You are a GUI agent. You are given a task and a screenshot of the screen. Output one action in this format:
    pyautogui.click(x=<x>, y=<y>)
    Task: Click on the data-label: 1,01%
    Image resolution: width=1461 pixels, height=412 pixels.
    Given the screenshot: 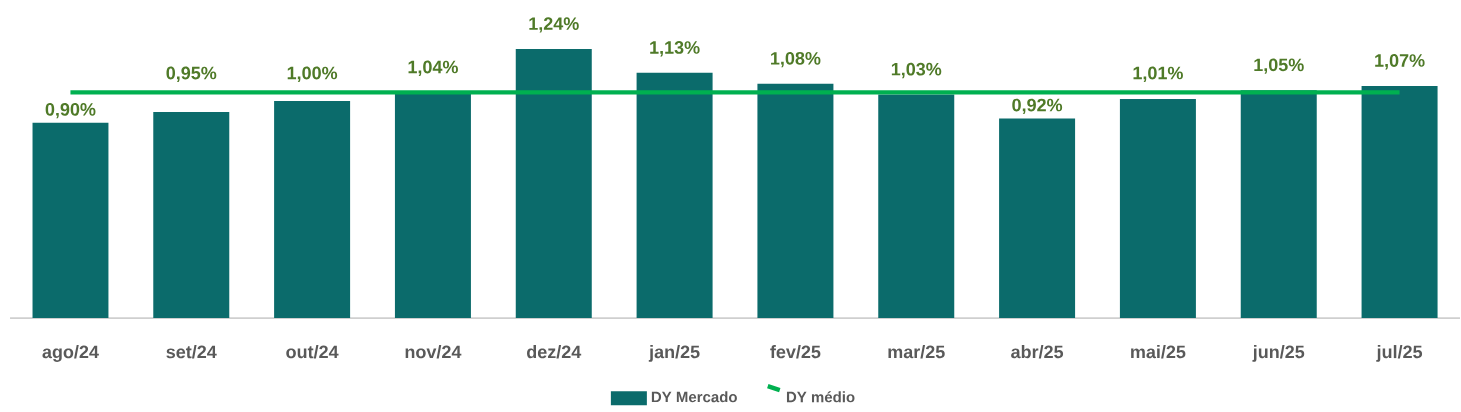 What is the action you would take?
    pyautogui.click(x=1158, y=74)
    